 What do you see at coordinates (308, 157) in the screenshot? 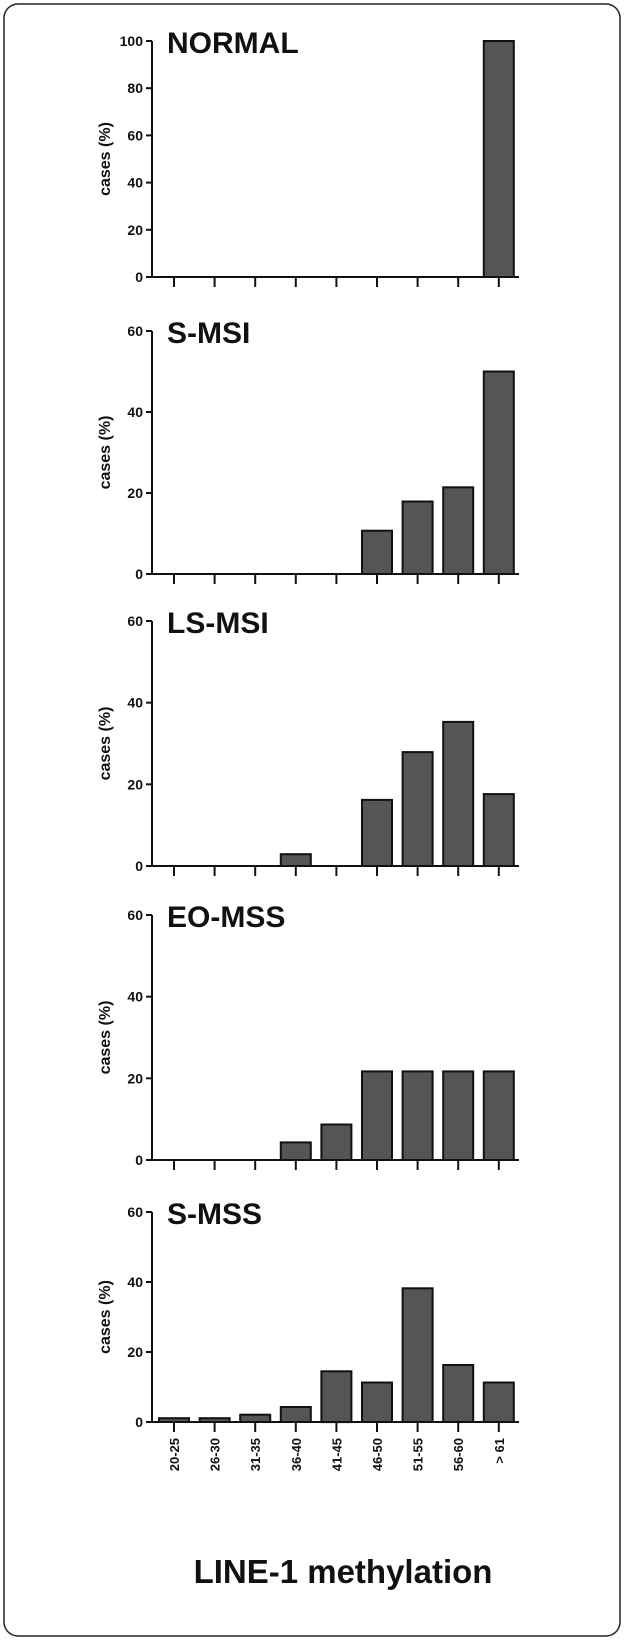
I see `panel-normal: 0 20 40 60 80 100 cases (%) NORMAL` at bounding box center [308, 157].